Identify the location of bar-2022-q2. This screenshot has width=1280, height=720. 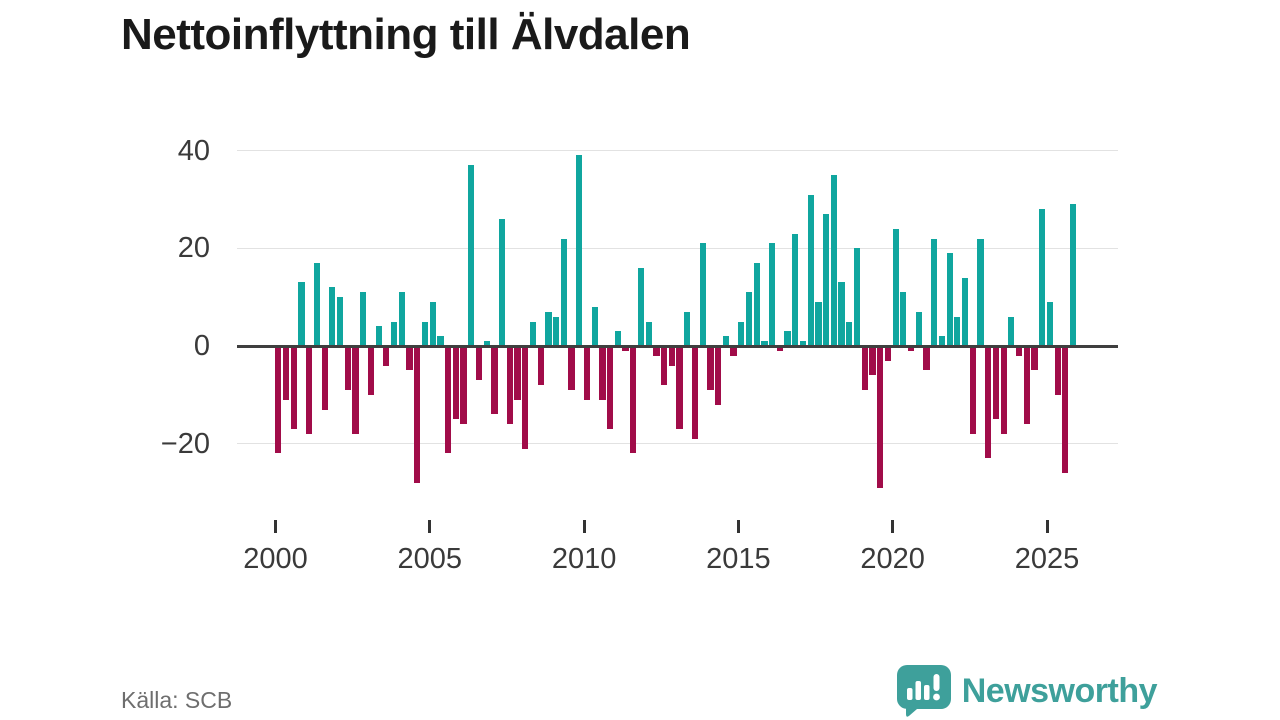
(965, 311).